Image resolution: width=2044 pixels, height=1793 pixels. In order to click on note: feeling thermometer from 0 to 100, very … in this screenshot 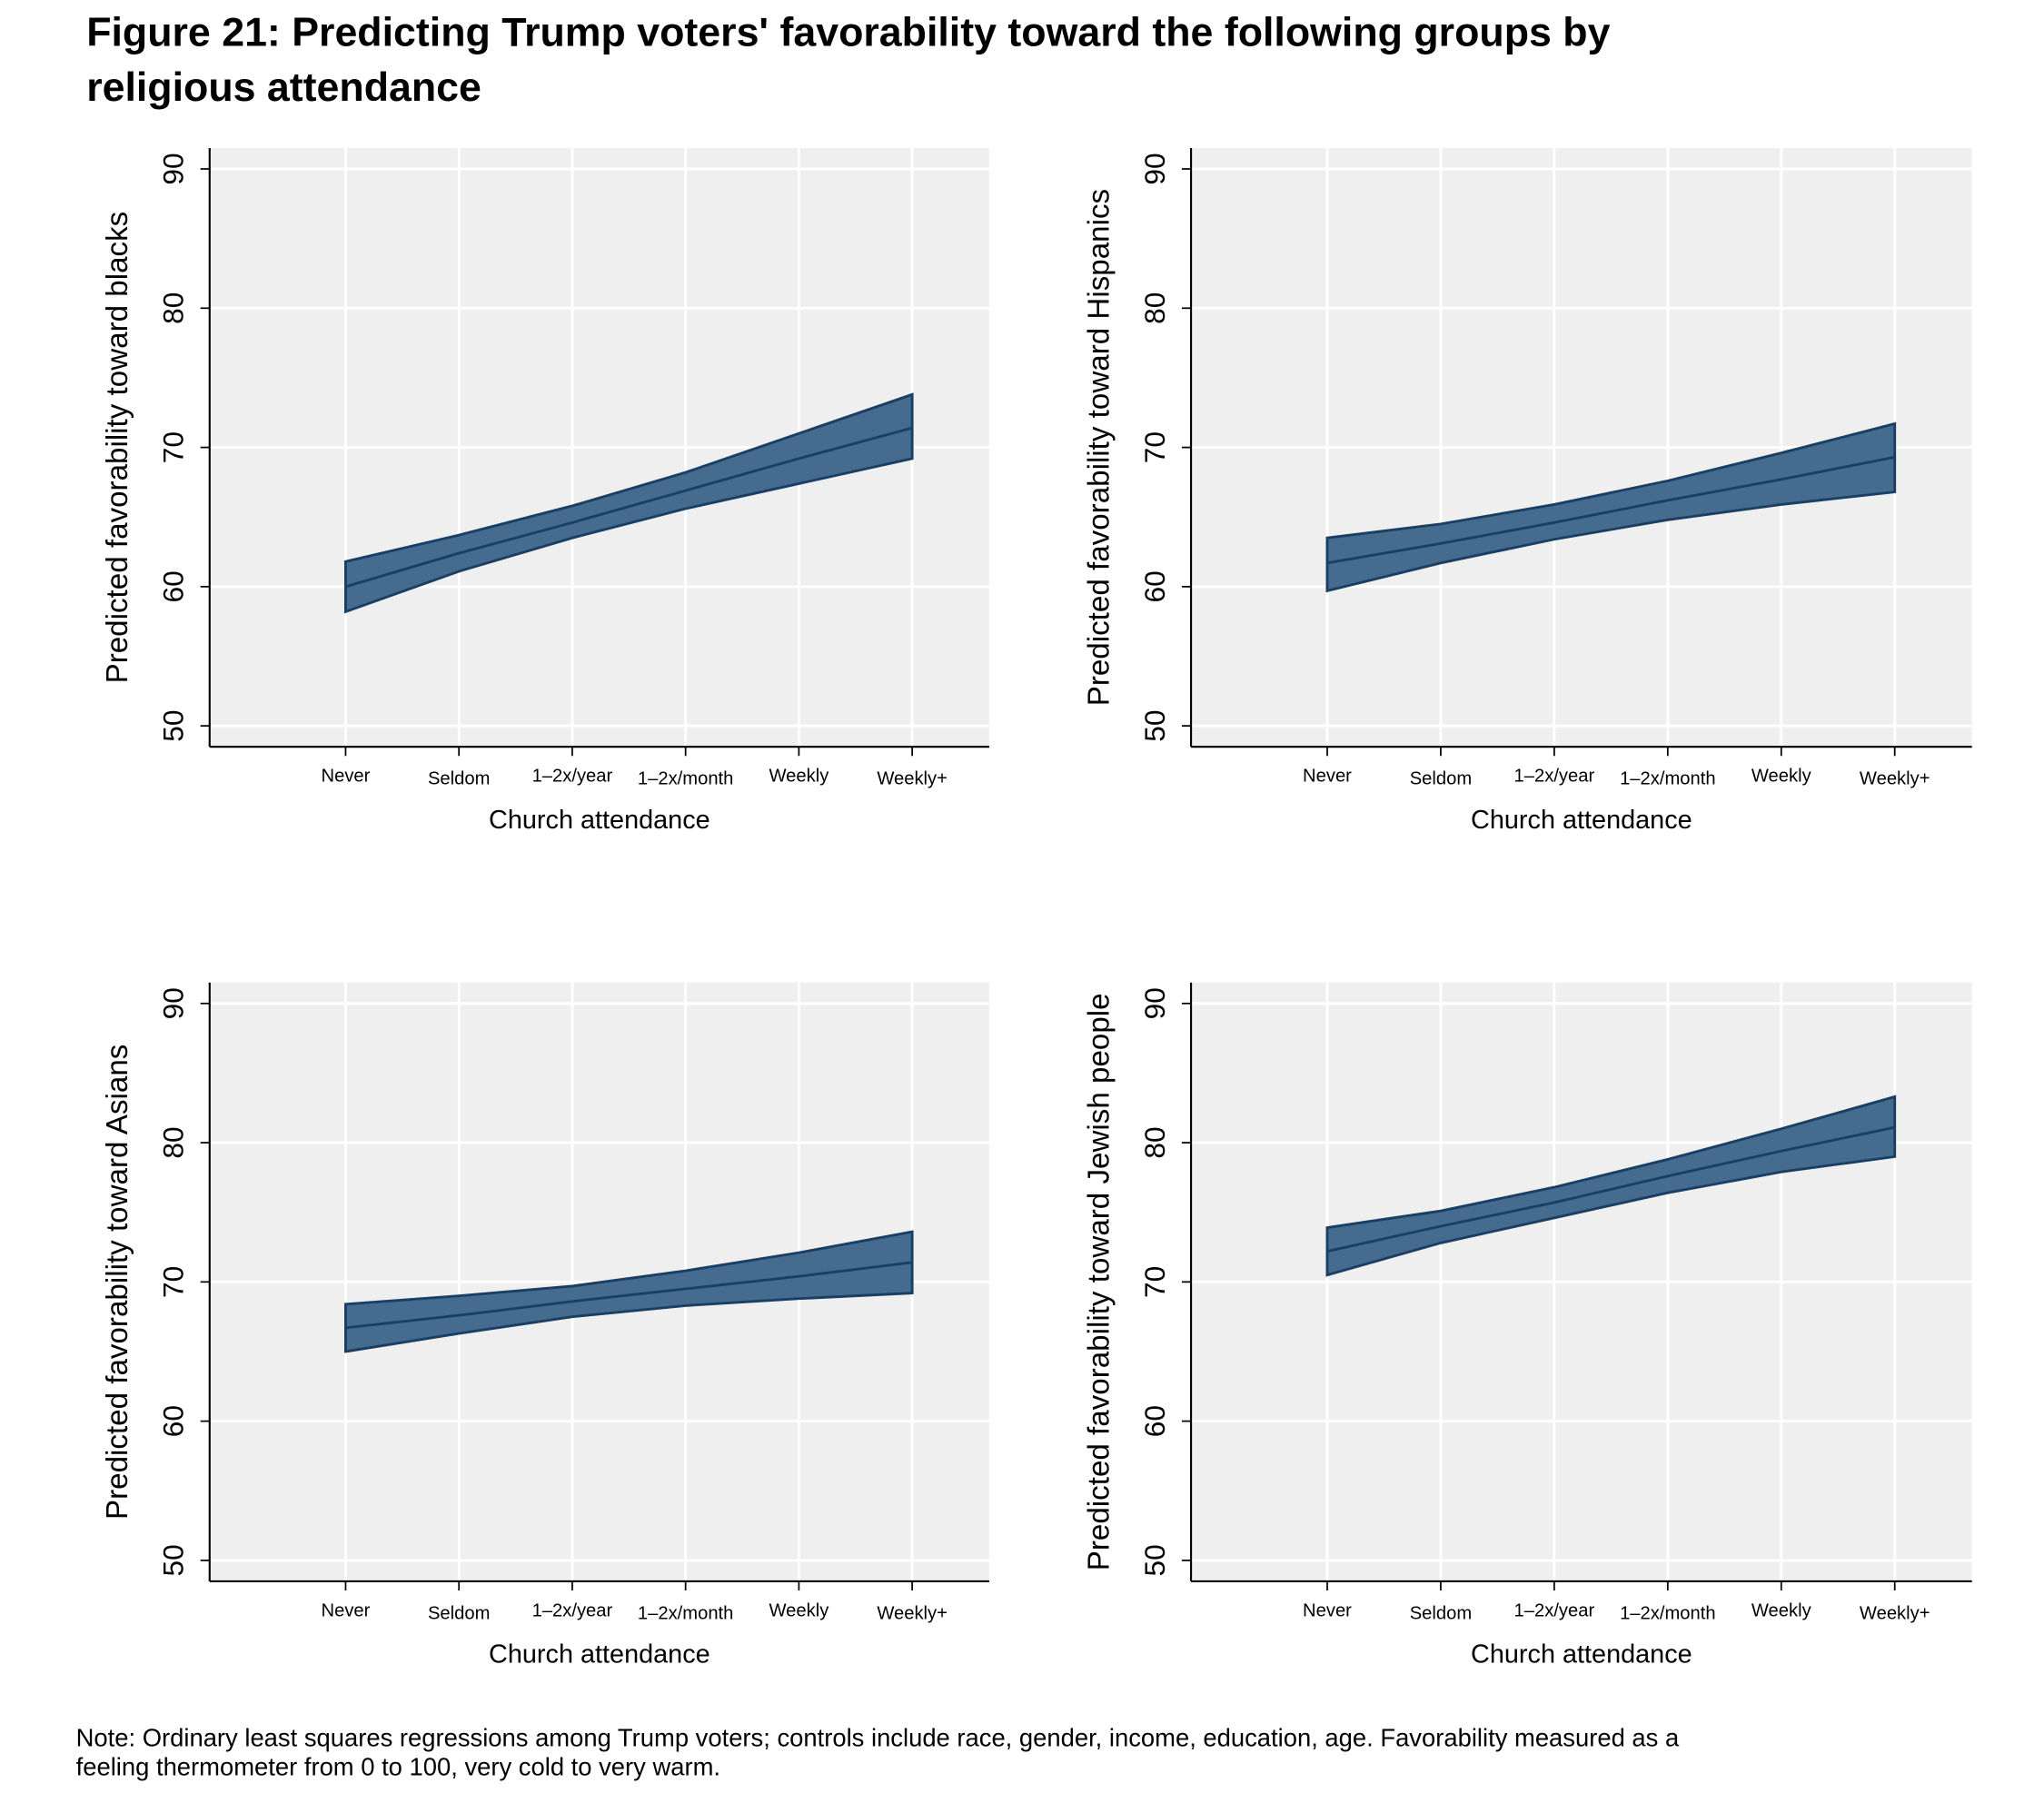, I will do `click(398, 1766)`.